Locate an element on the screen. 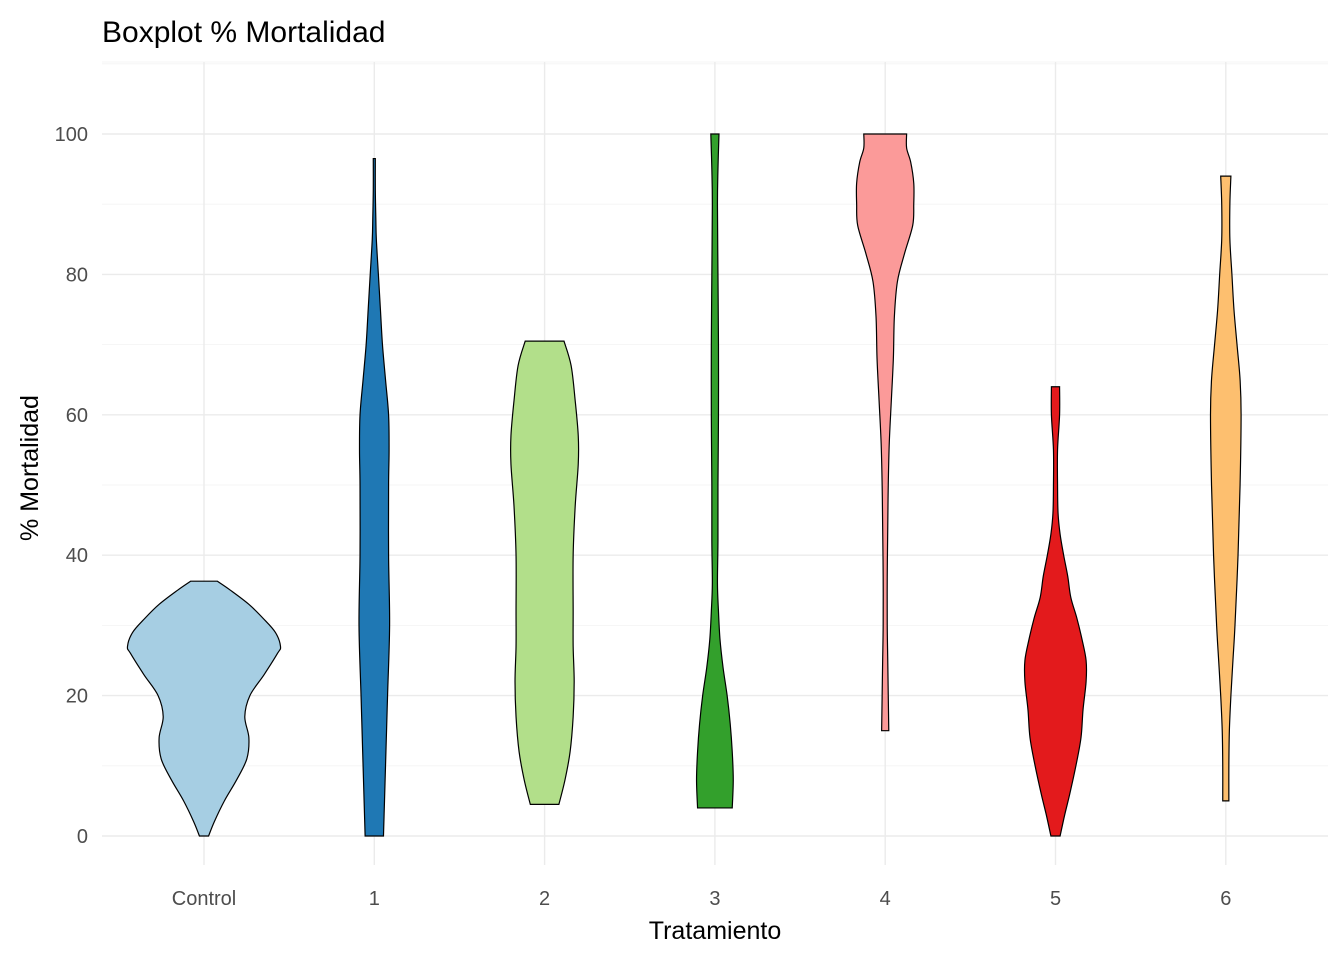 This screenshot has height=960, width=1344. x-tick-label: 3 is located at coordinates (714, 899).